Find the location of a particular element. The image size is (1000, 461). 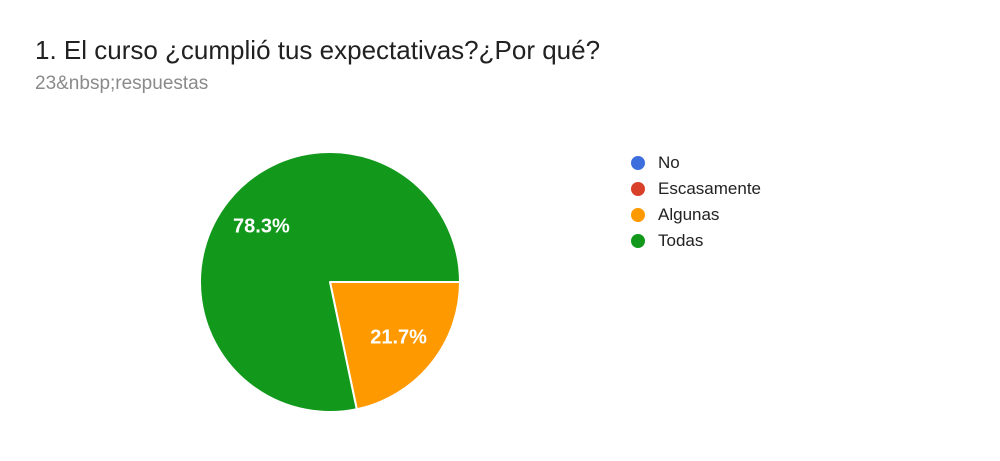

responses-count: 23&nbsp;respuestas is located at coordinates (122, 83).